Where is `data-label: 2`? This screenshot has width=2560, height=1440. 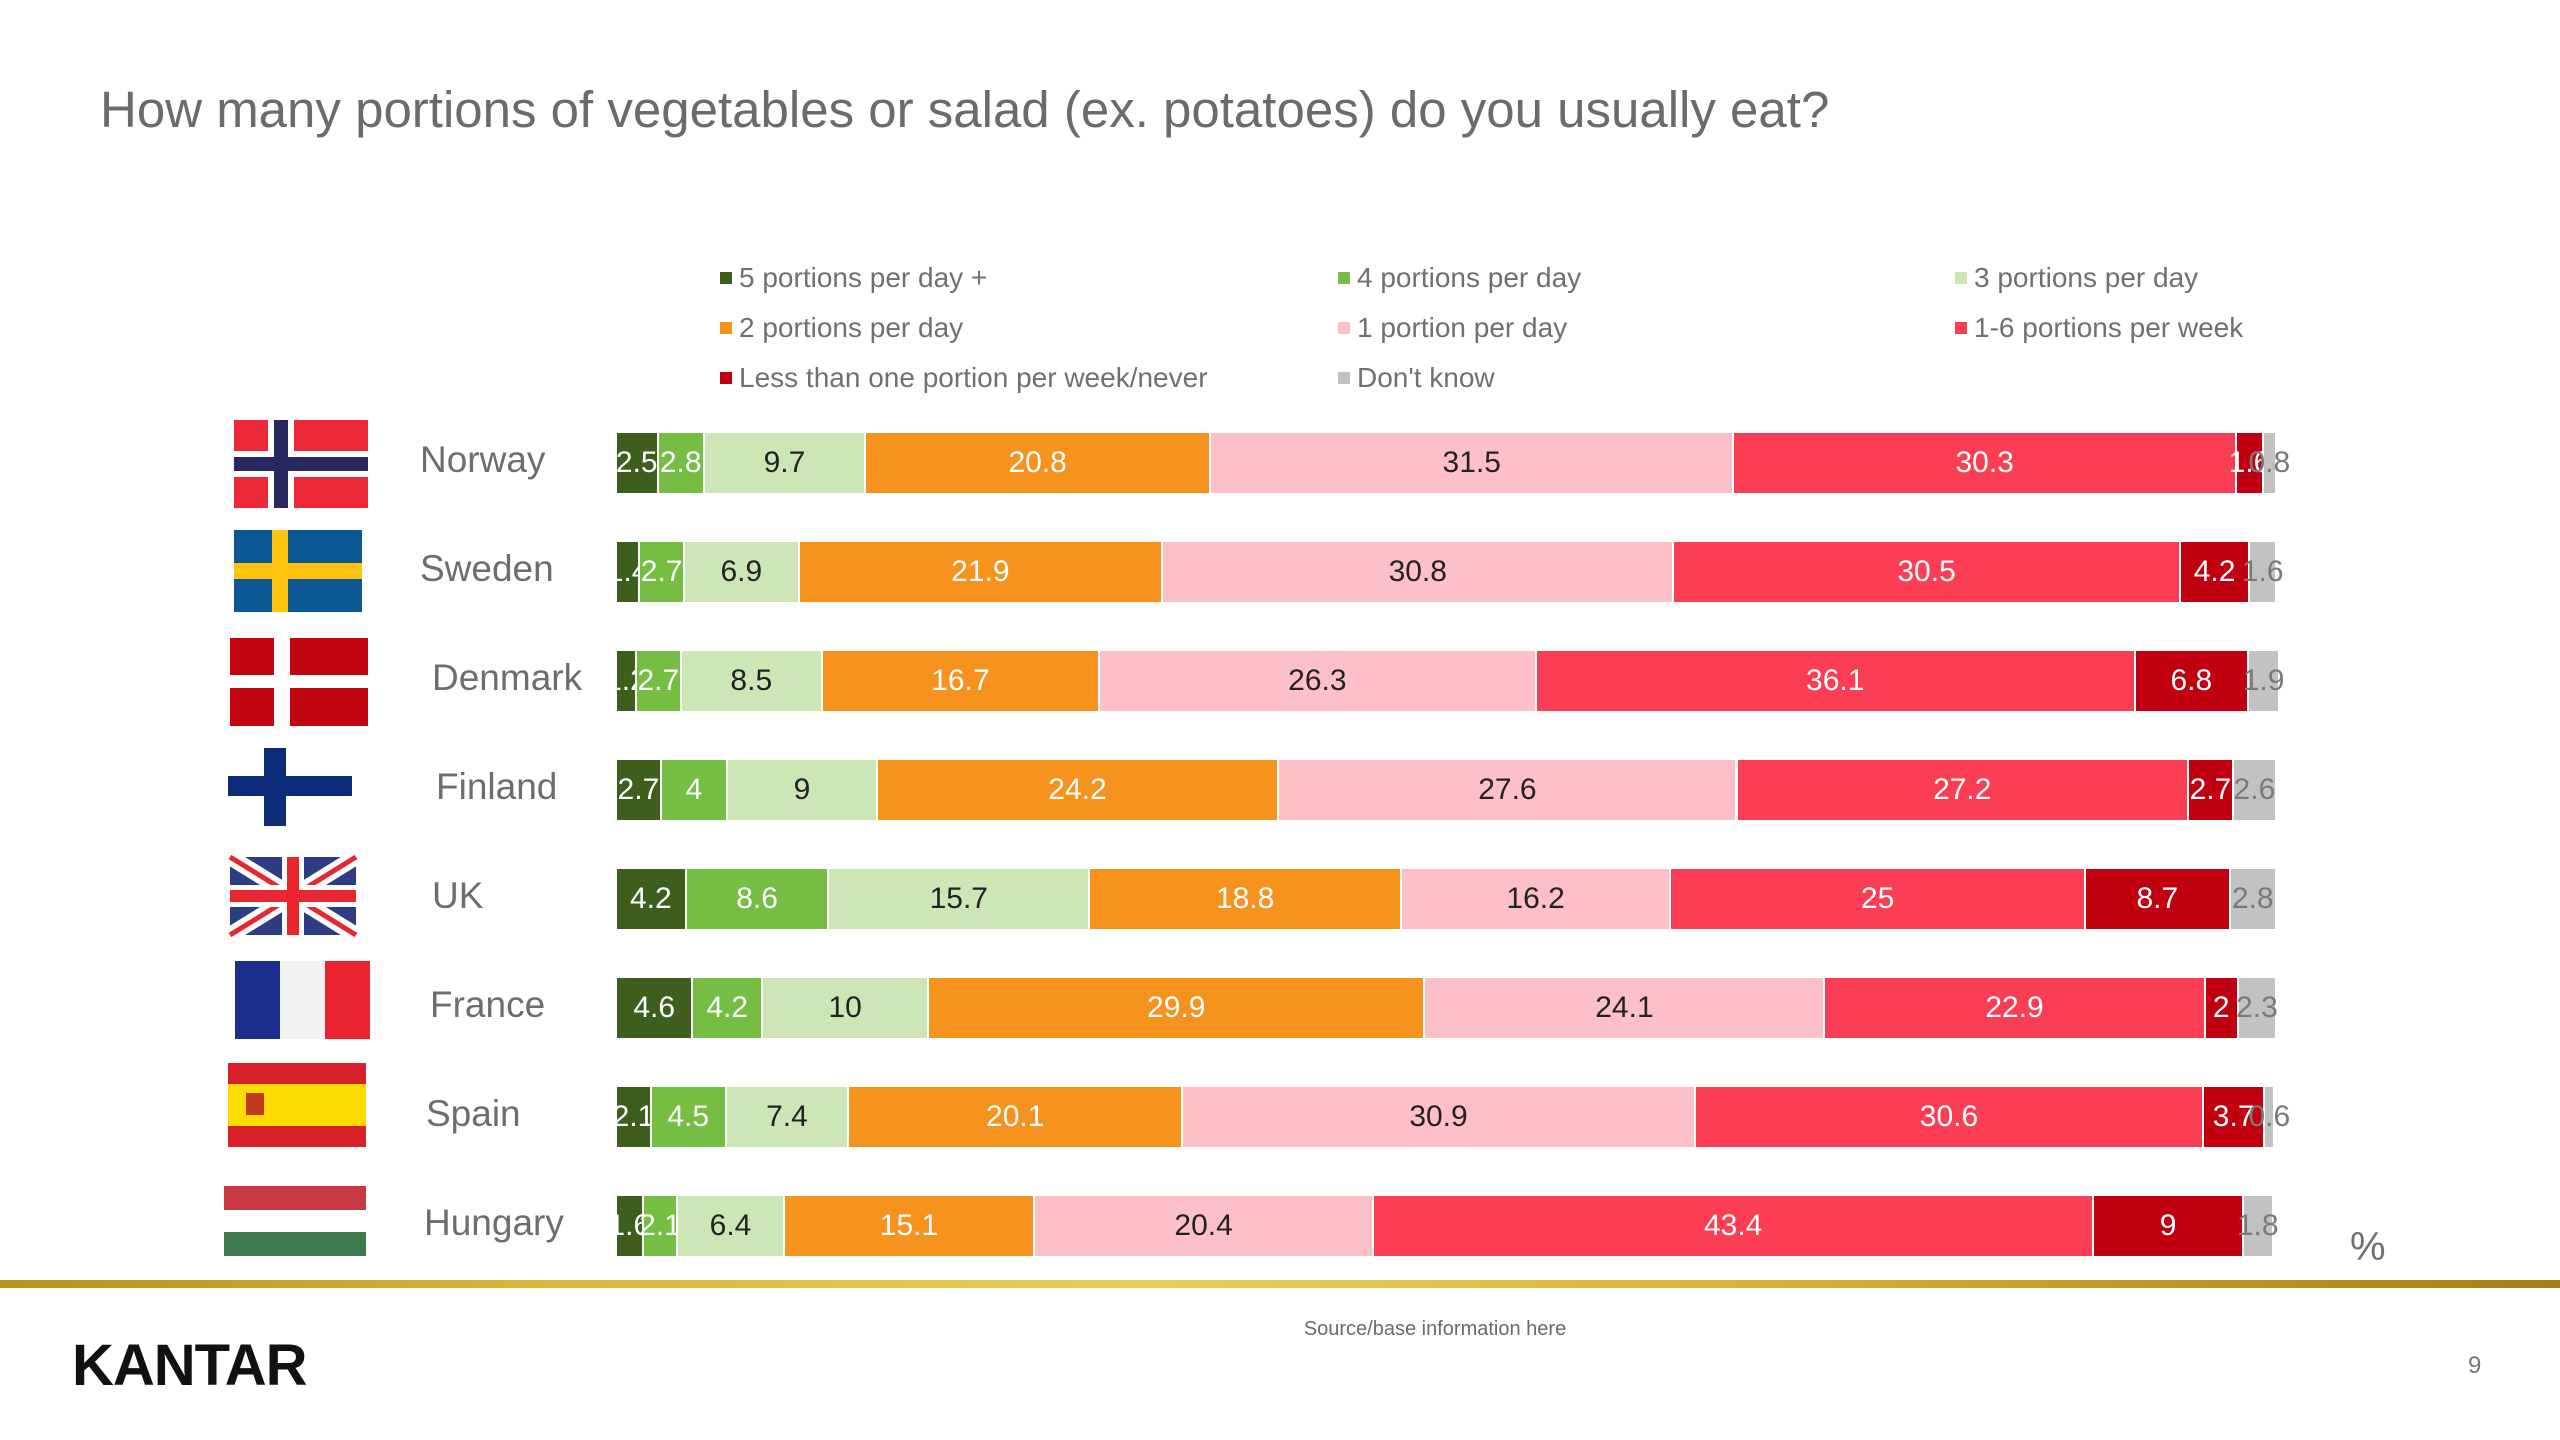 data-label: 2 is located at coordinates (2221, 1007).